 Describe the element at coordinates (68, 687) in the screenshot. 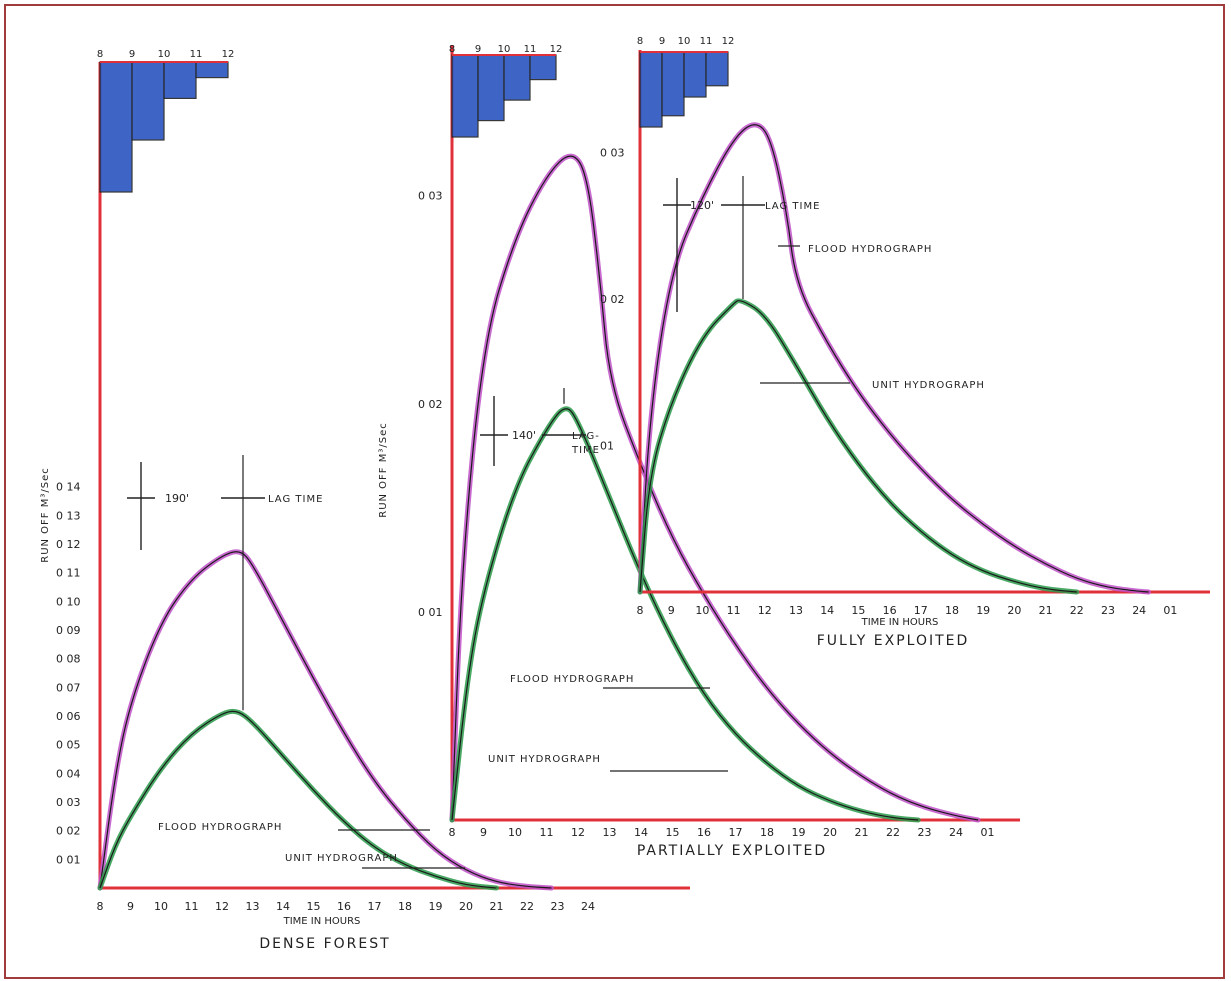

I see `y-tick-label: 0 07` at that location.